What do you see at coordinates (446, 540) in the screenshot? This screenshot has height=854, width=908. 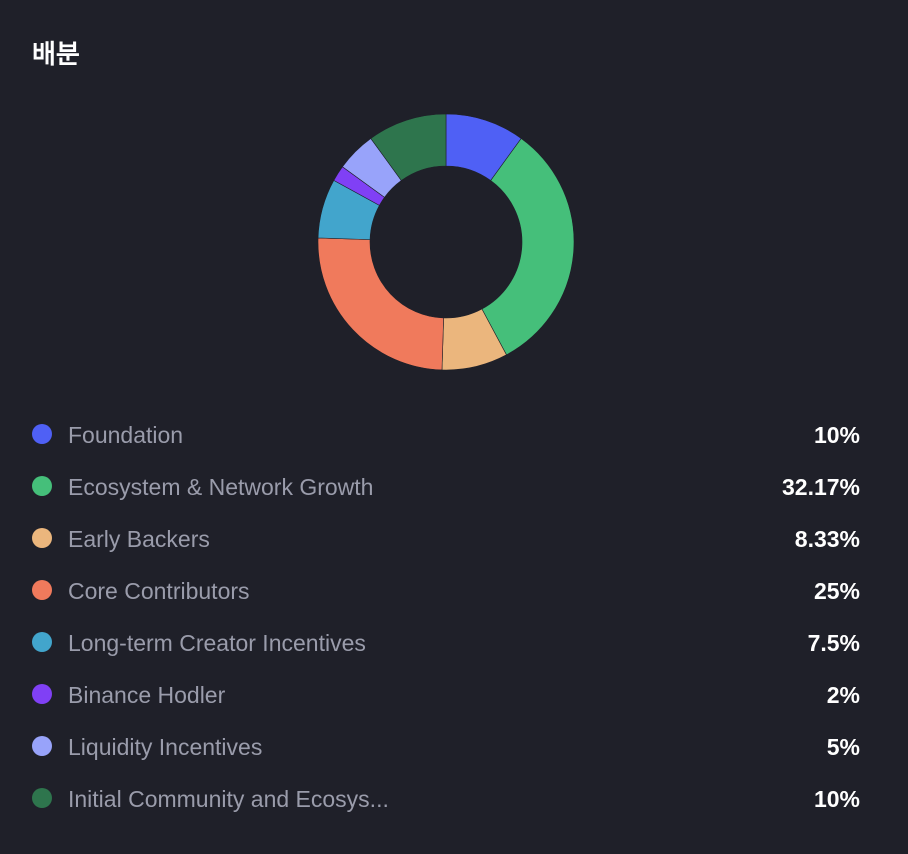 I see `legend-item-early-backers: Early Backers 8.33%` at bounding box center [446, 540].